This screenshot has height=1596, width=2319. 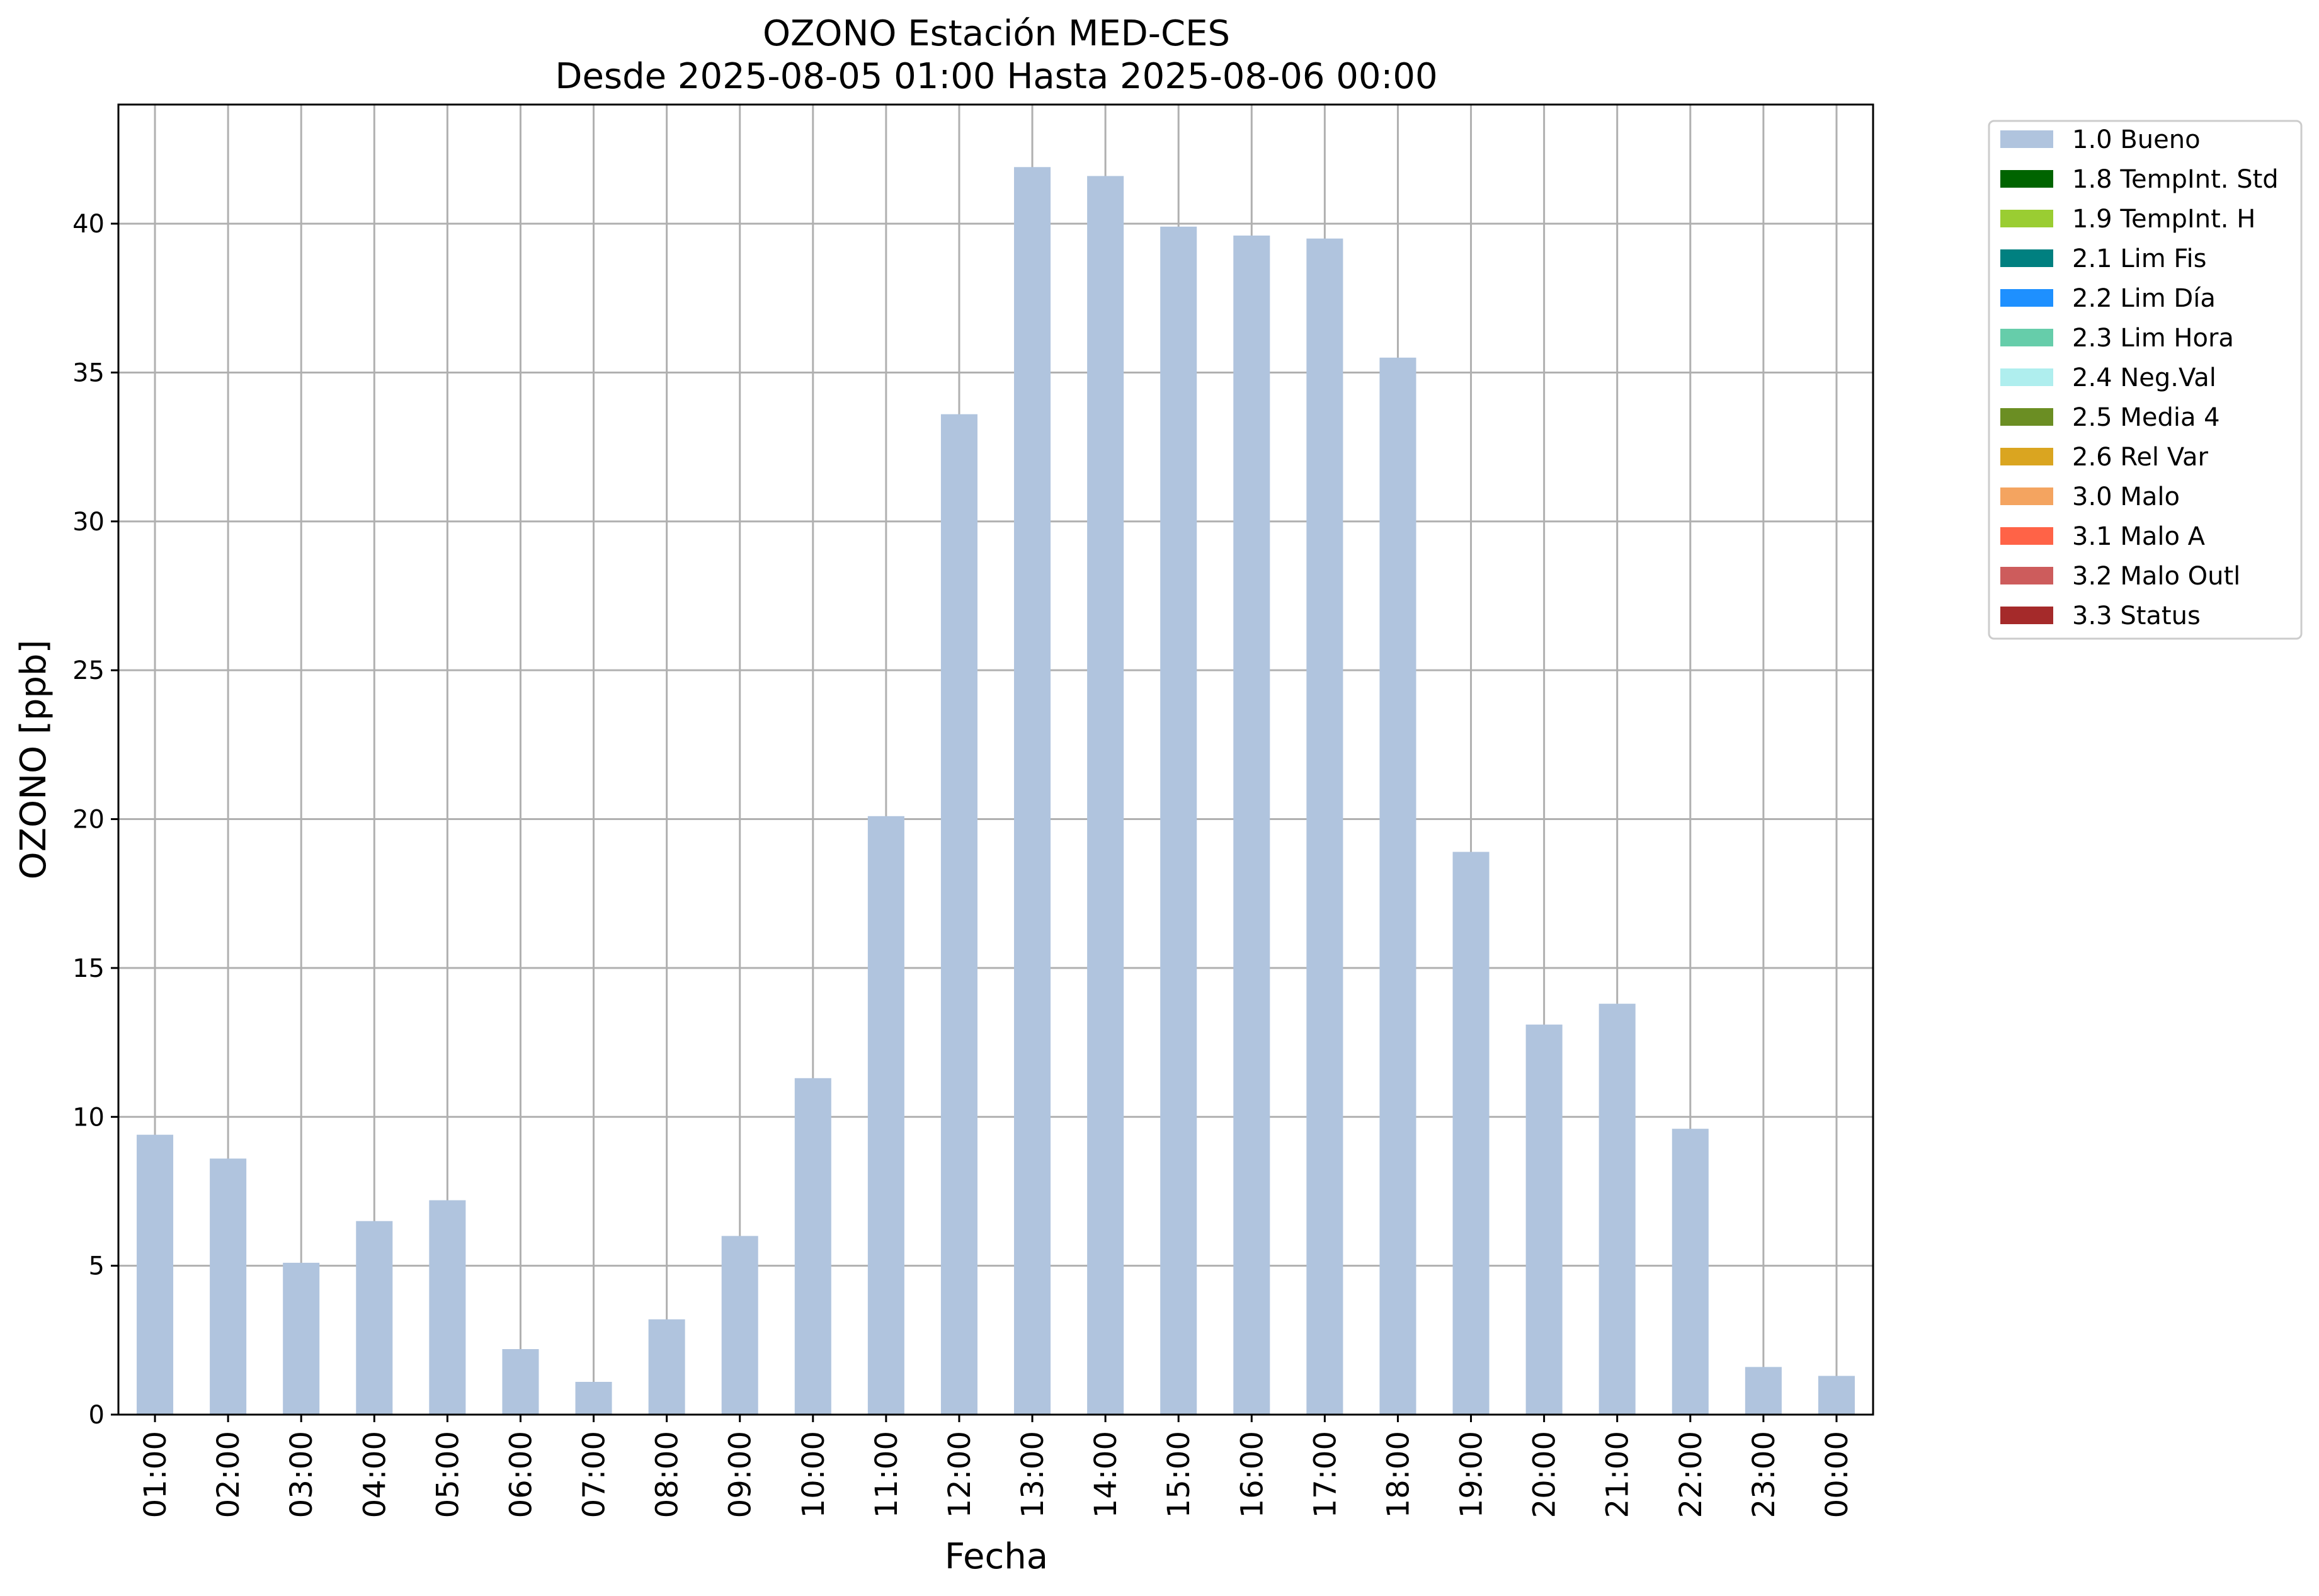 What do you see at coordinates (88, 820) in the screenshot?
I see `y-tick-label: 20` at bounding box center [88, 820].